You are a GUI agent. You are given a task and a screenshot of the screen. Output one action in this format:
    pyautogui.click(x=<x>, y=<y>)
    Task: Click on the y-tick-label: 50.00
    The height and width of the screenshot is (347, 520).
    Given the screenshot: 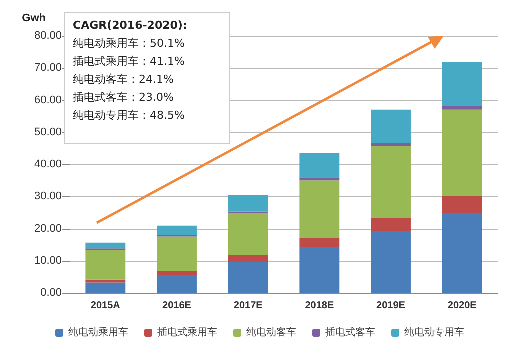 What is the action you would take?
    pyautogui.click(x=48, y=132)
    